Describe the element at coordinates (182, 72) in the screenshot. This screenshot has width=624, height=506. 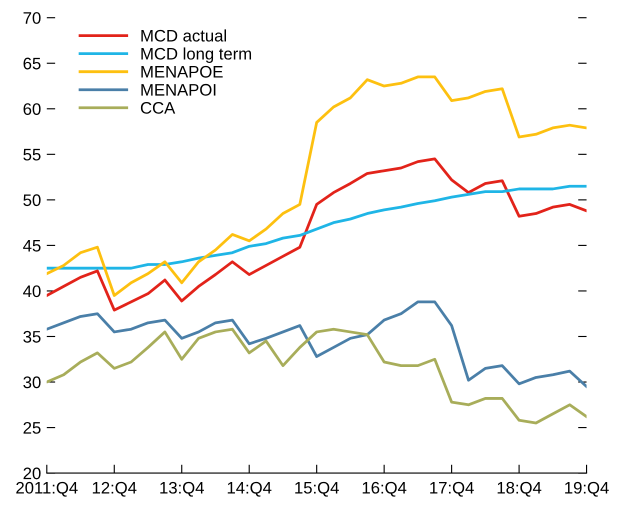
I see `legend-label: MENAPOE` at that location.